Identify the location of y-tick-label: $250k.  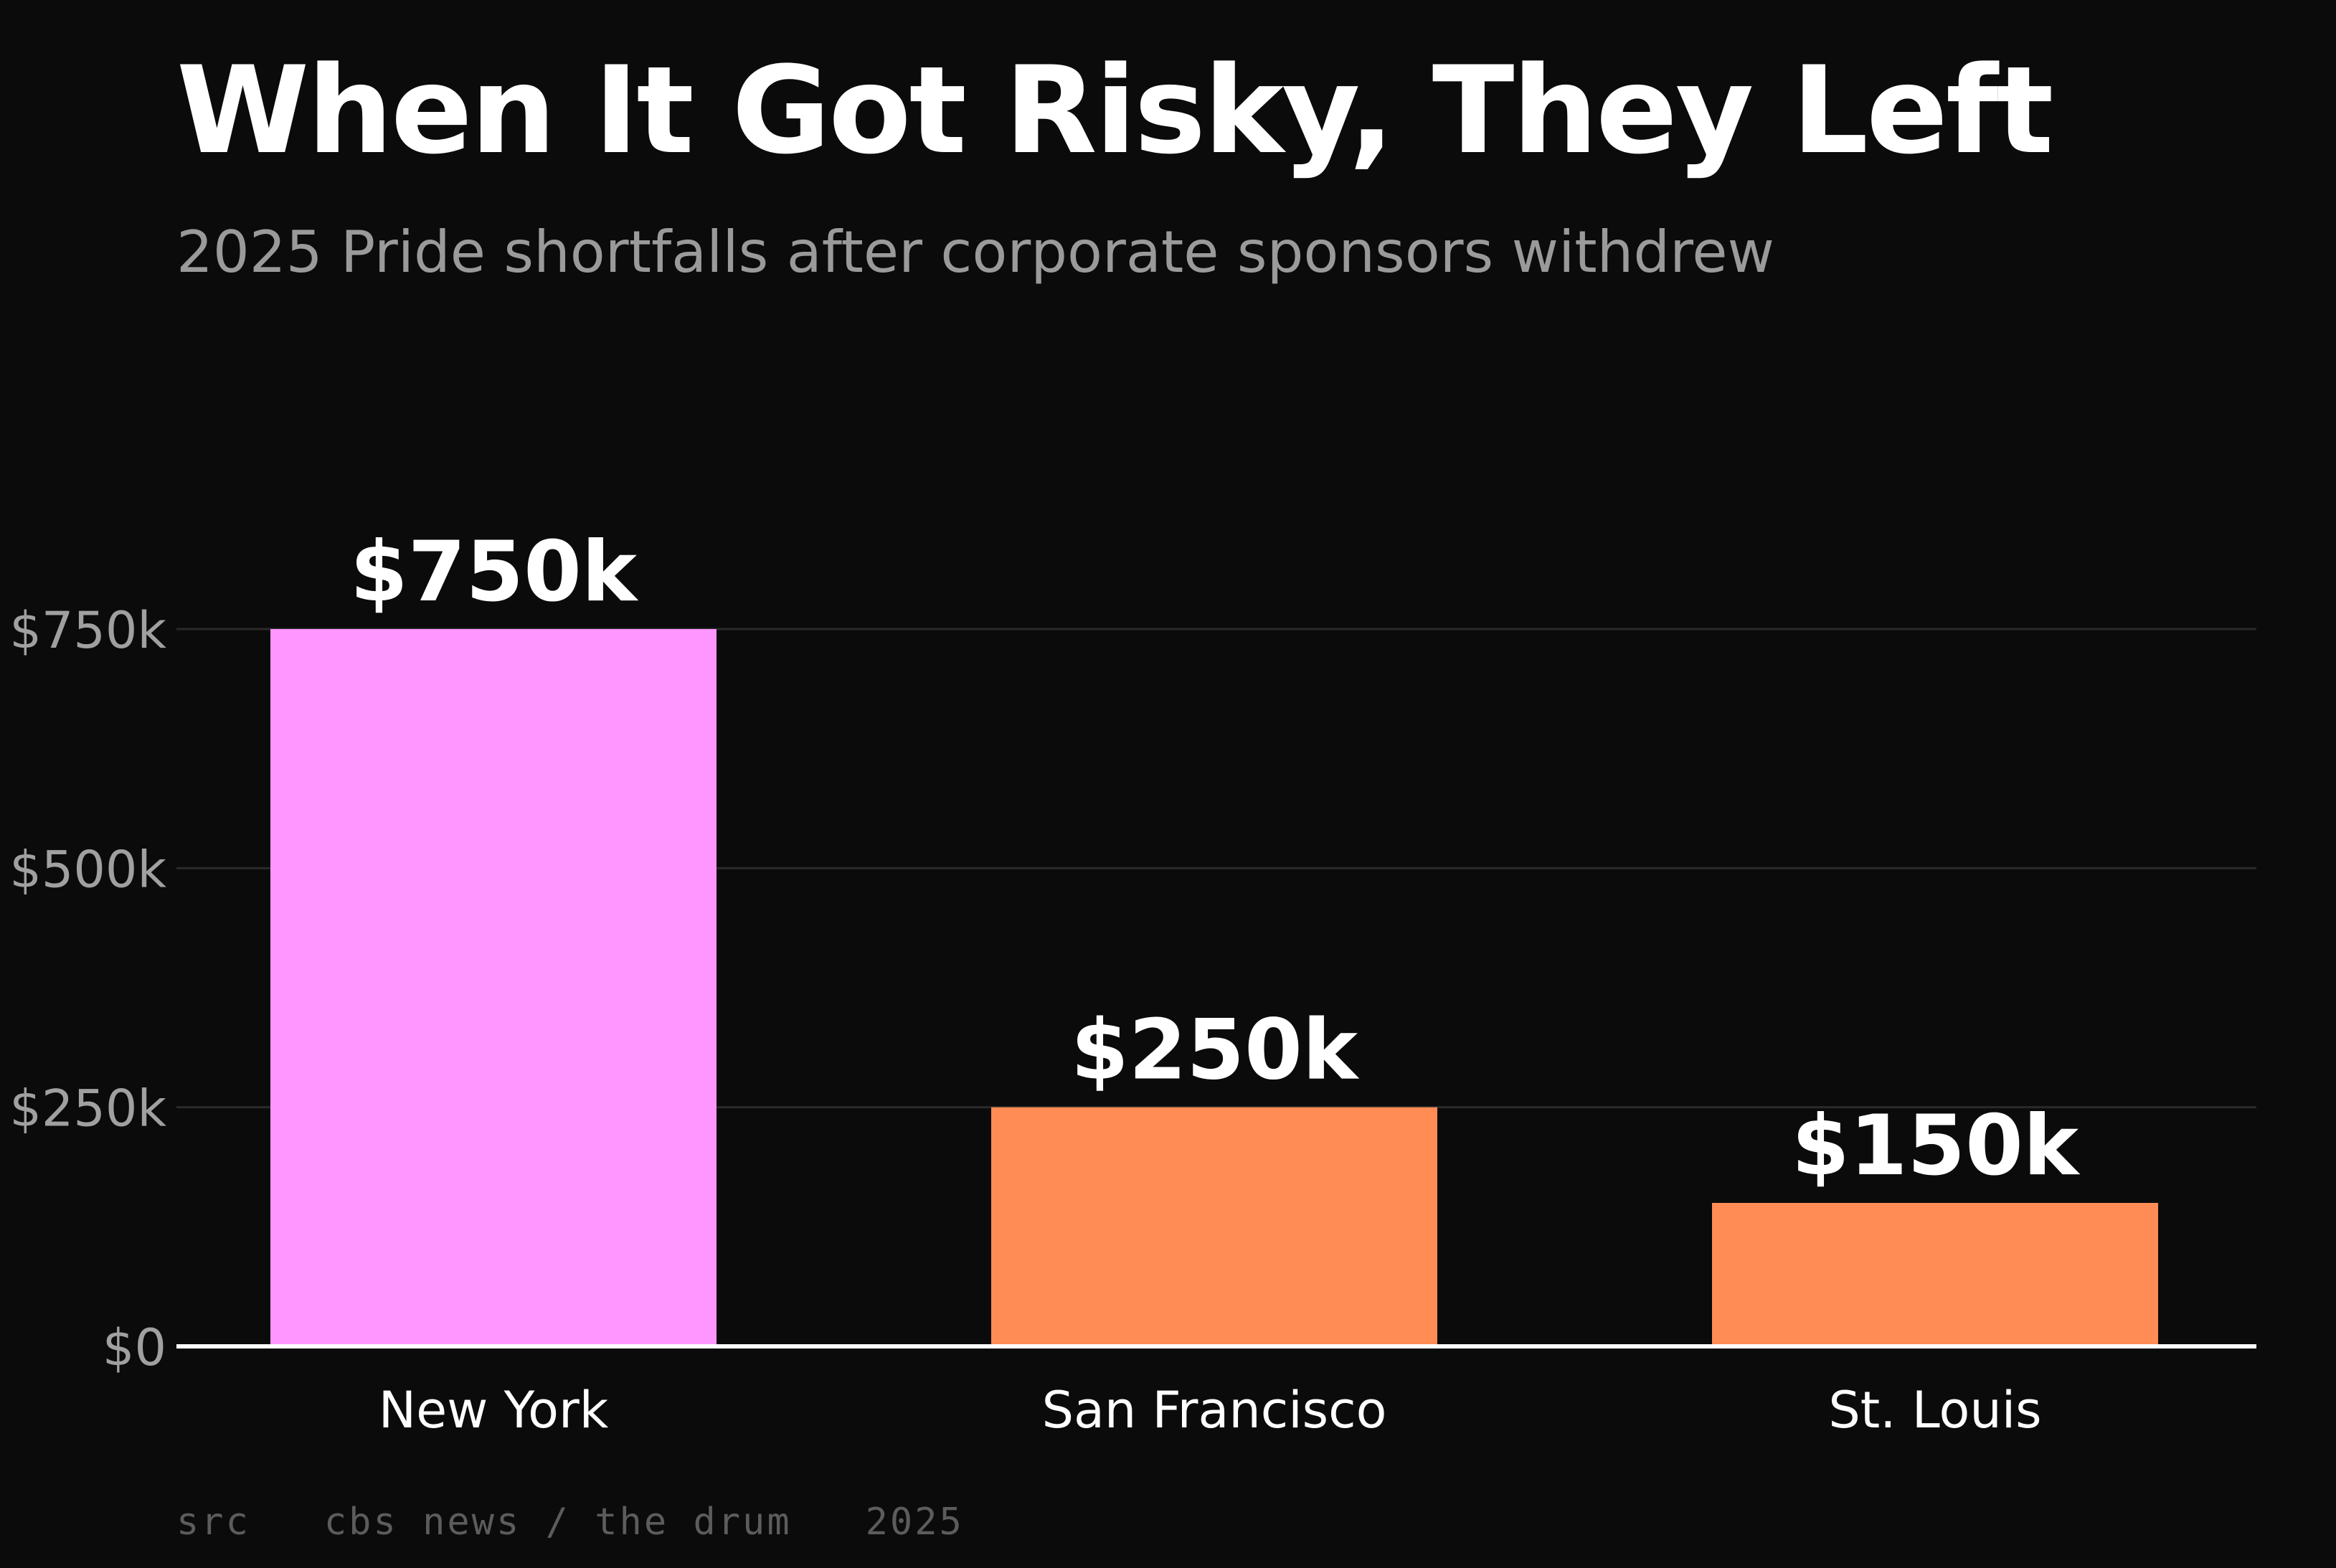
(87, 1109).